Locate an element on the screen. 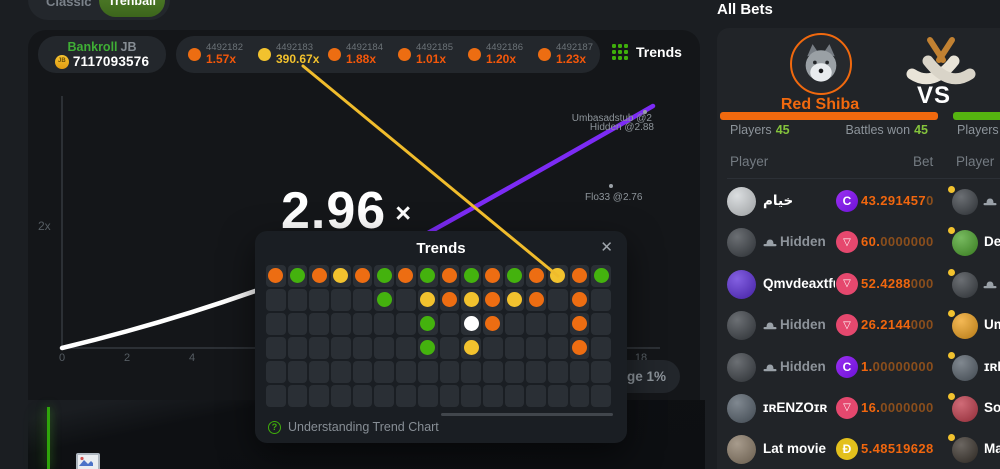 The image size is (1000, 469). bankroll-pill: Bankroll JB JB 7117093576 is located at coordinates (102, 54).